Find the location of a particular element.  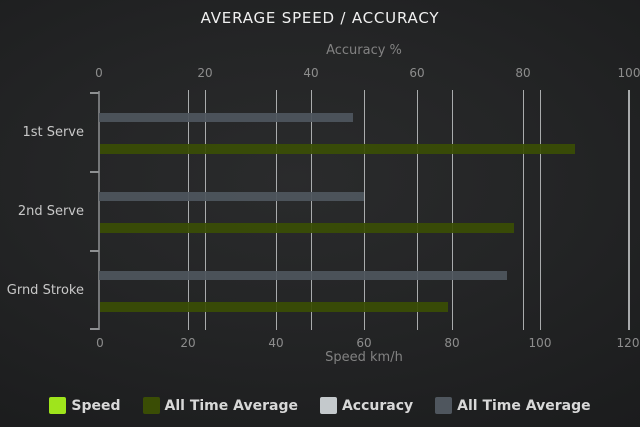

y-axis-line is located at coordinates (99, 210).